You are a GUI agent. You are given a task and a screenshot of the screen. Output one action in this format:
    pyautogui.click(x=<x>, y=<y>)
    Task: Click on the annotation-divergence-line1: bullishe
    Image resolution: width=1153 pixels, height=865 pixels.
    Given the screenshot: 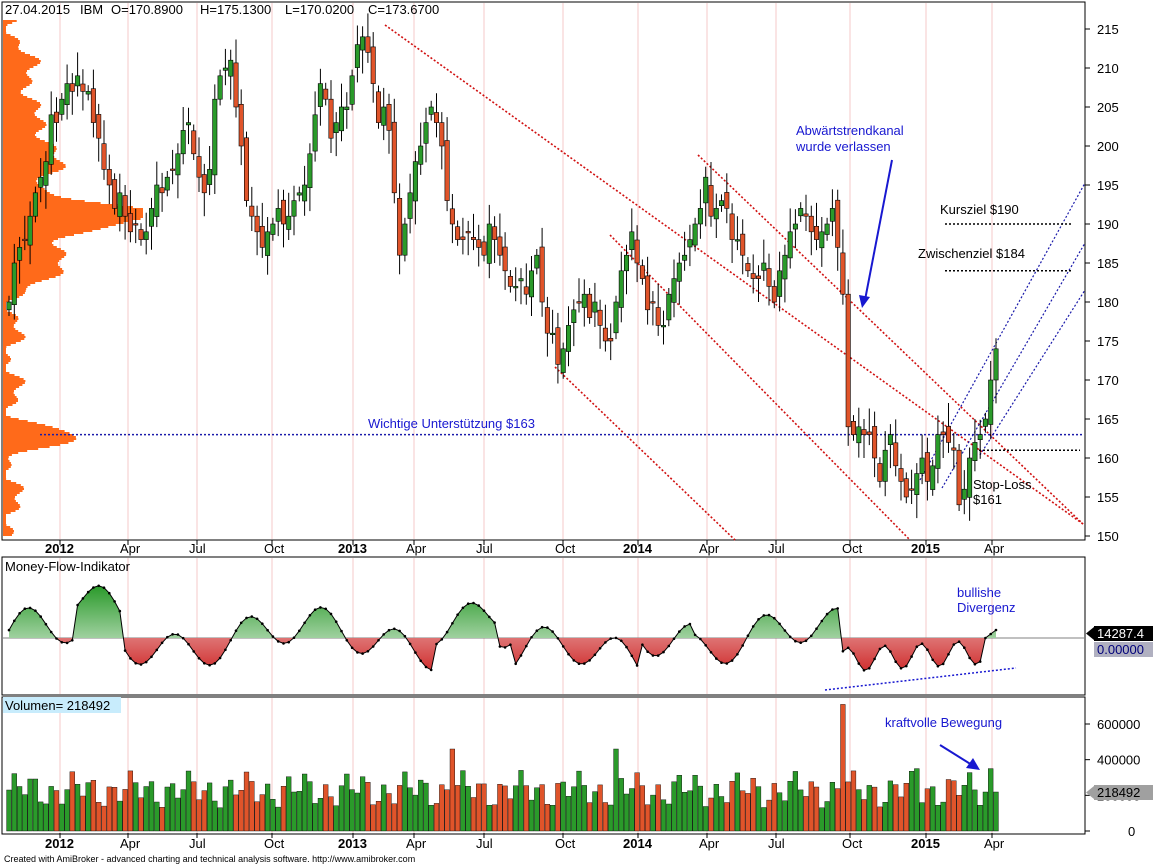 What is the action you would take?
    pyautogui.click(x=979, y=592)
    